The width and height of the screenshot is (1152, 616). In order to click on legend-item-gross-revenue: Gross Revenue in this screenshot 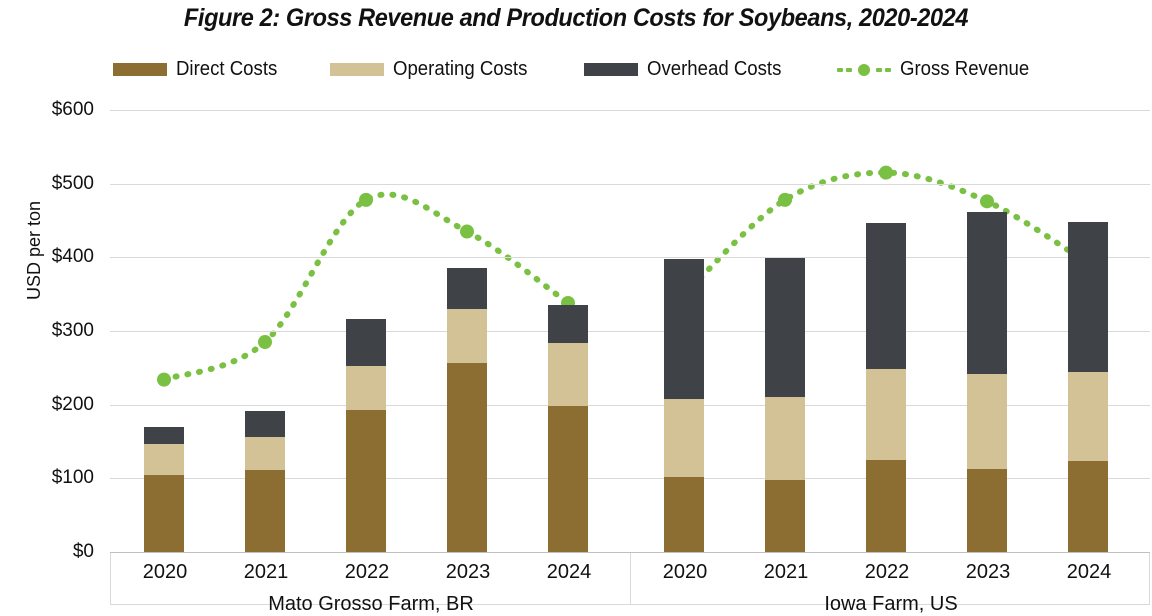, I will do `click(938, 69)`.